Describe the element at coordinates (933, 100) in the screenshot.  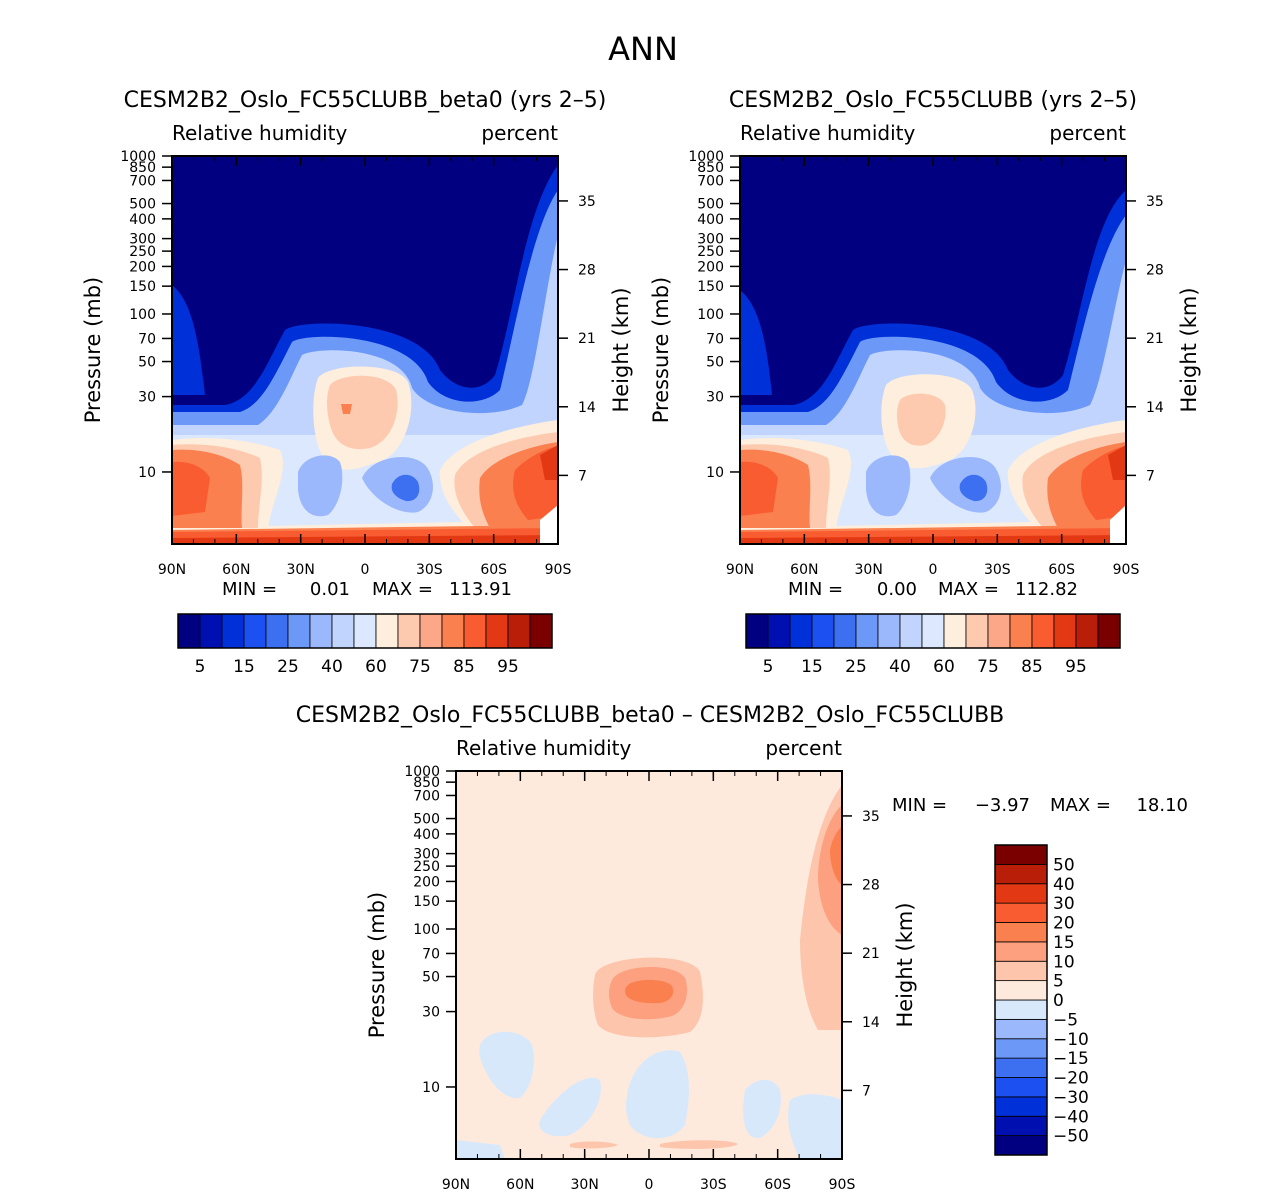
I see `panel-title: CESM2B2_Oslo_FC55CLUBB (yrs 2–5)` at that location.